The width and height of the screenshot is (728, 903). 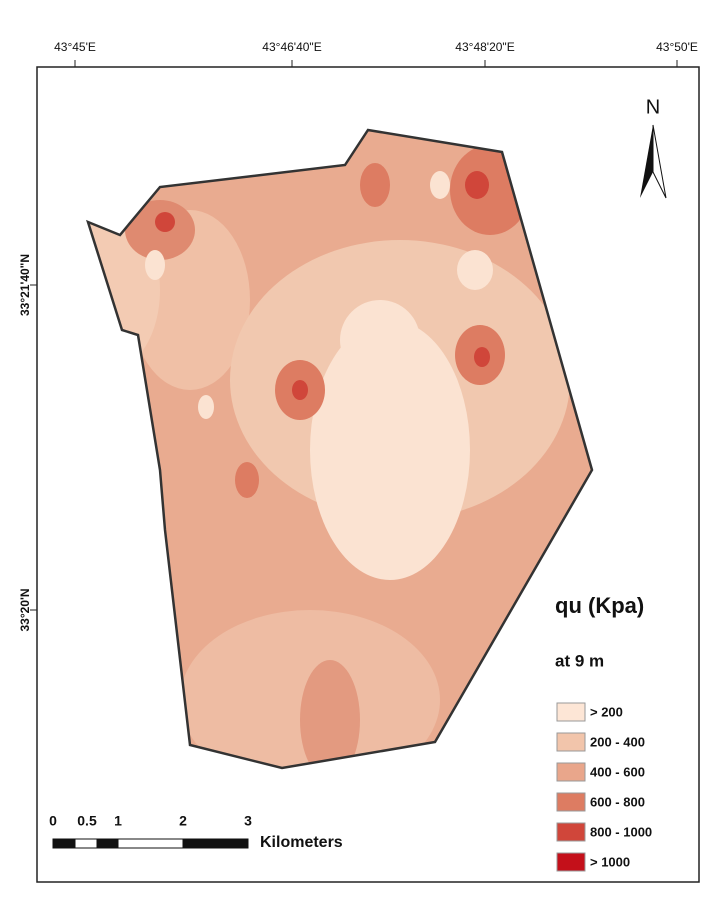 I want to click on scale-label: 2, so click(x=183, y=821).